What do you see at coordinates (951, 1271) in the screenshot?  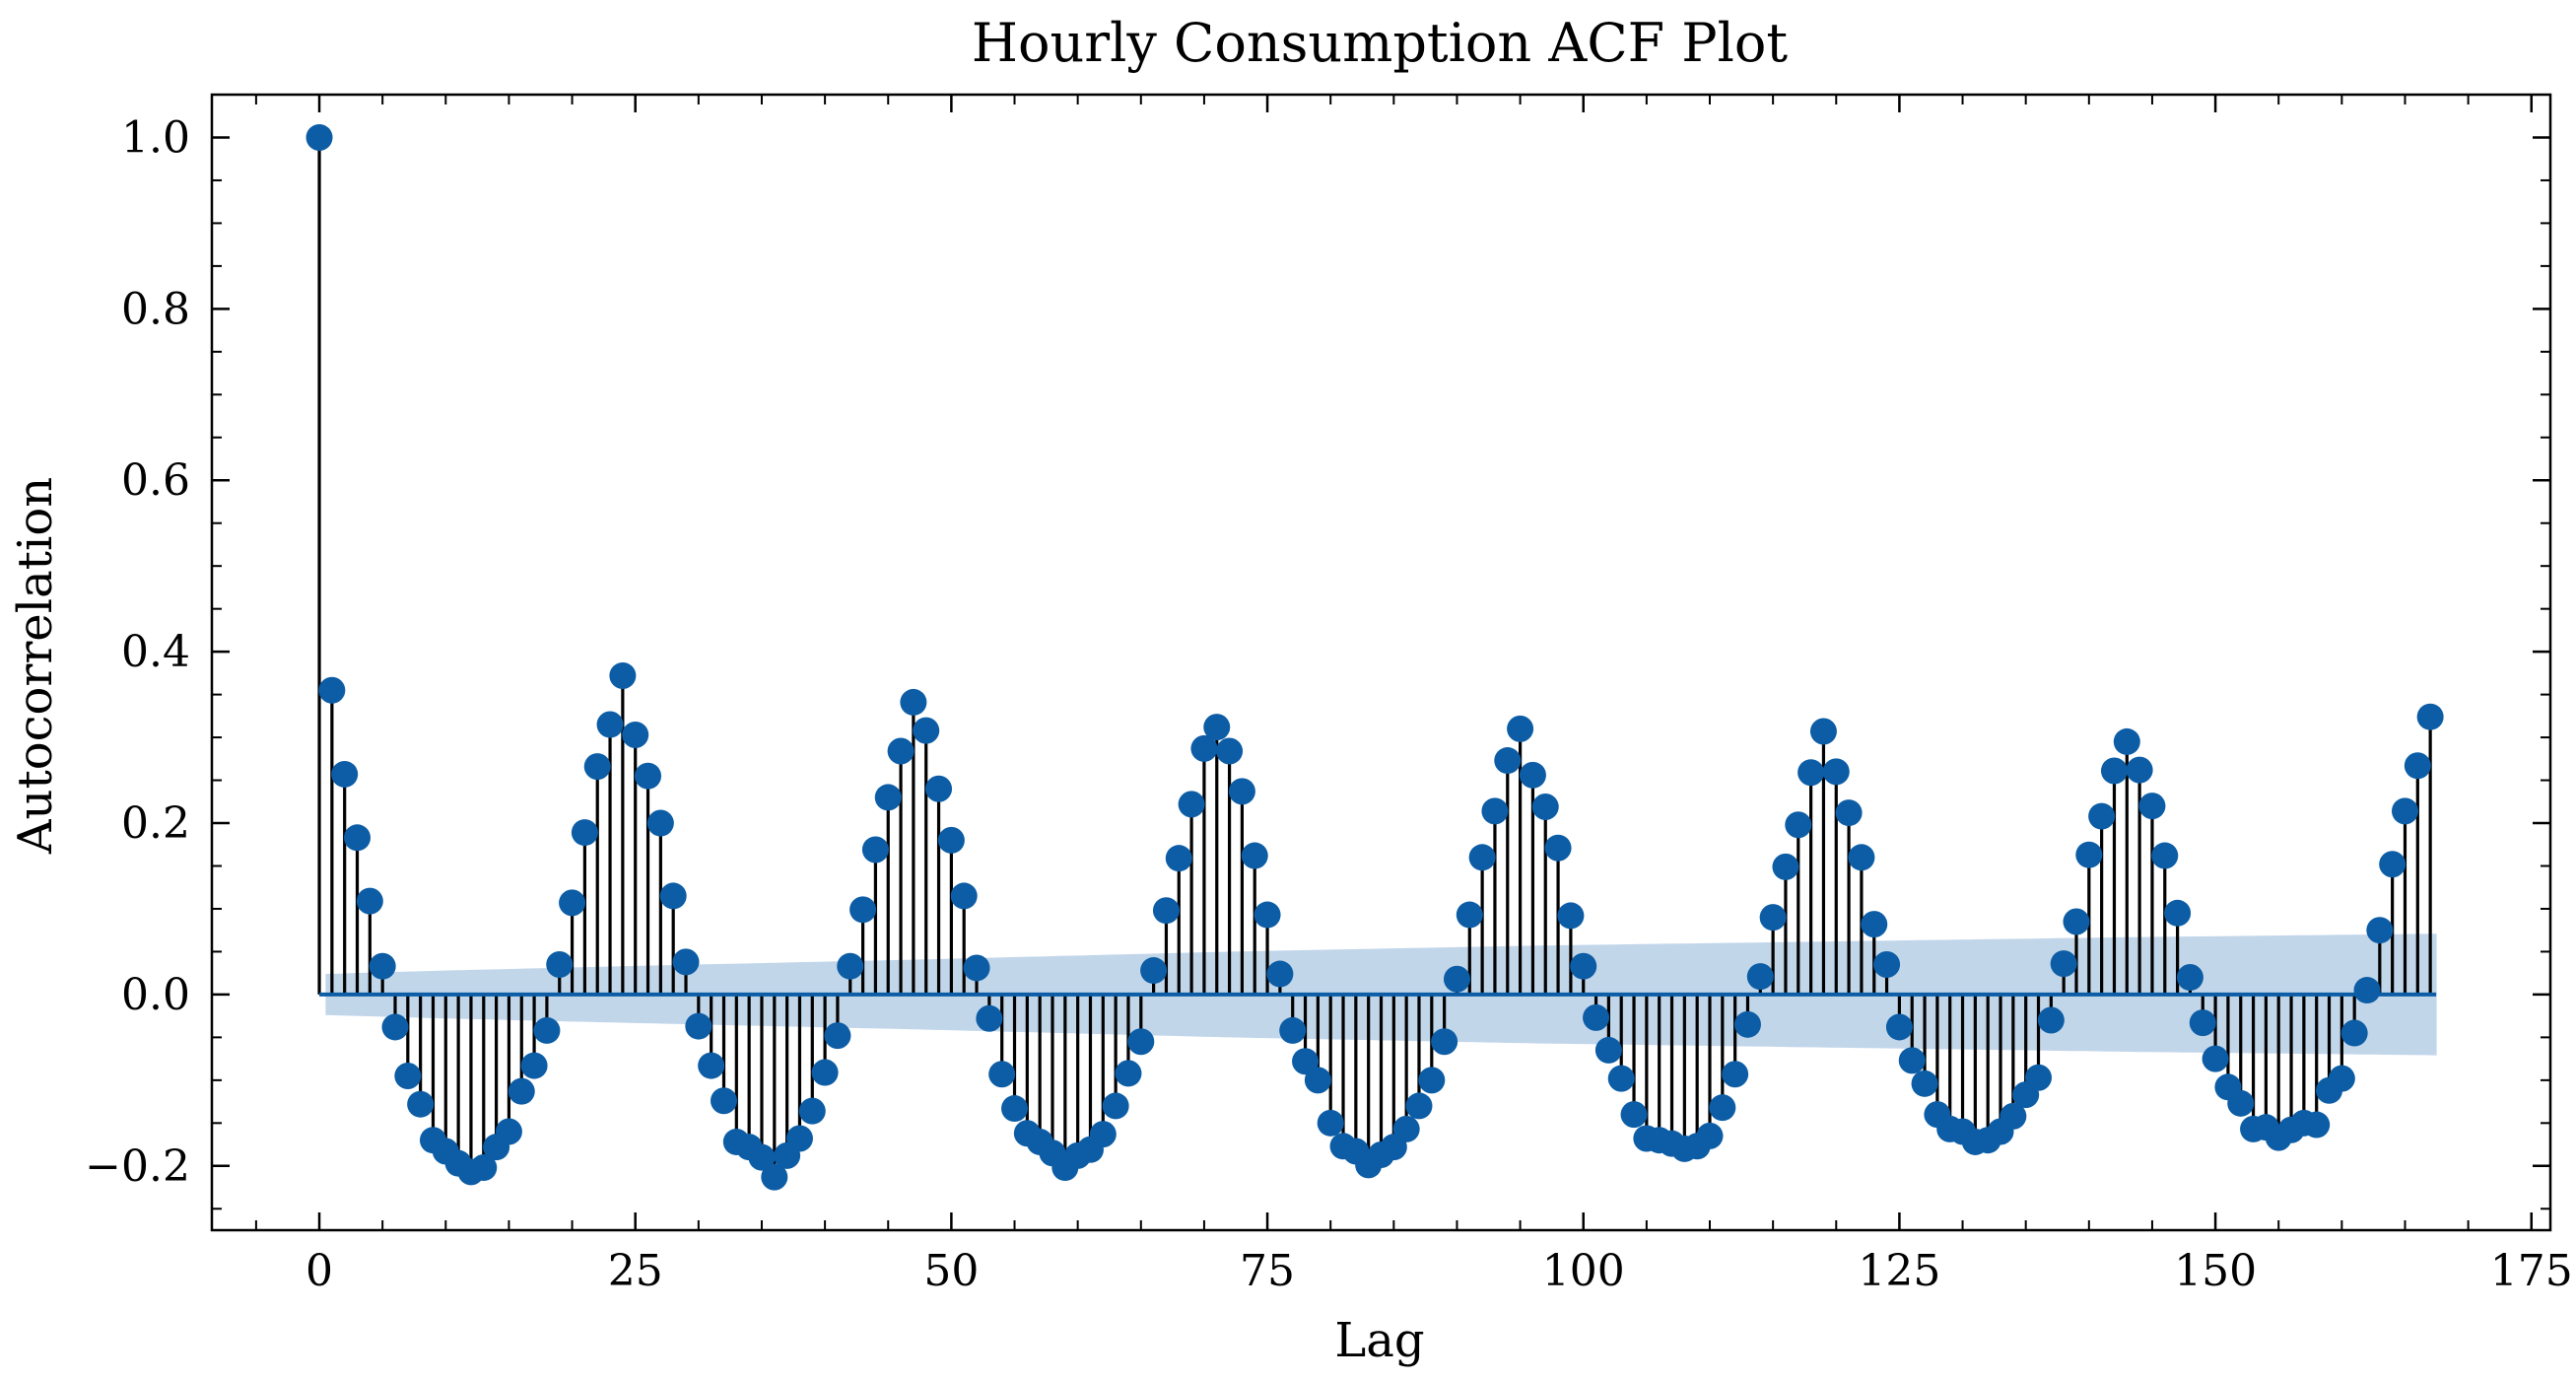 I see `x-tick-label: 50` at bounding box center [951, 1271].